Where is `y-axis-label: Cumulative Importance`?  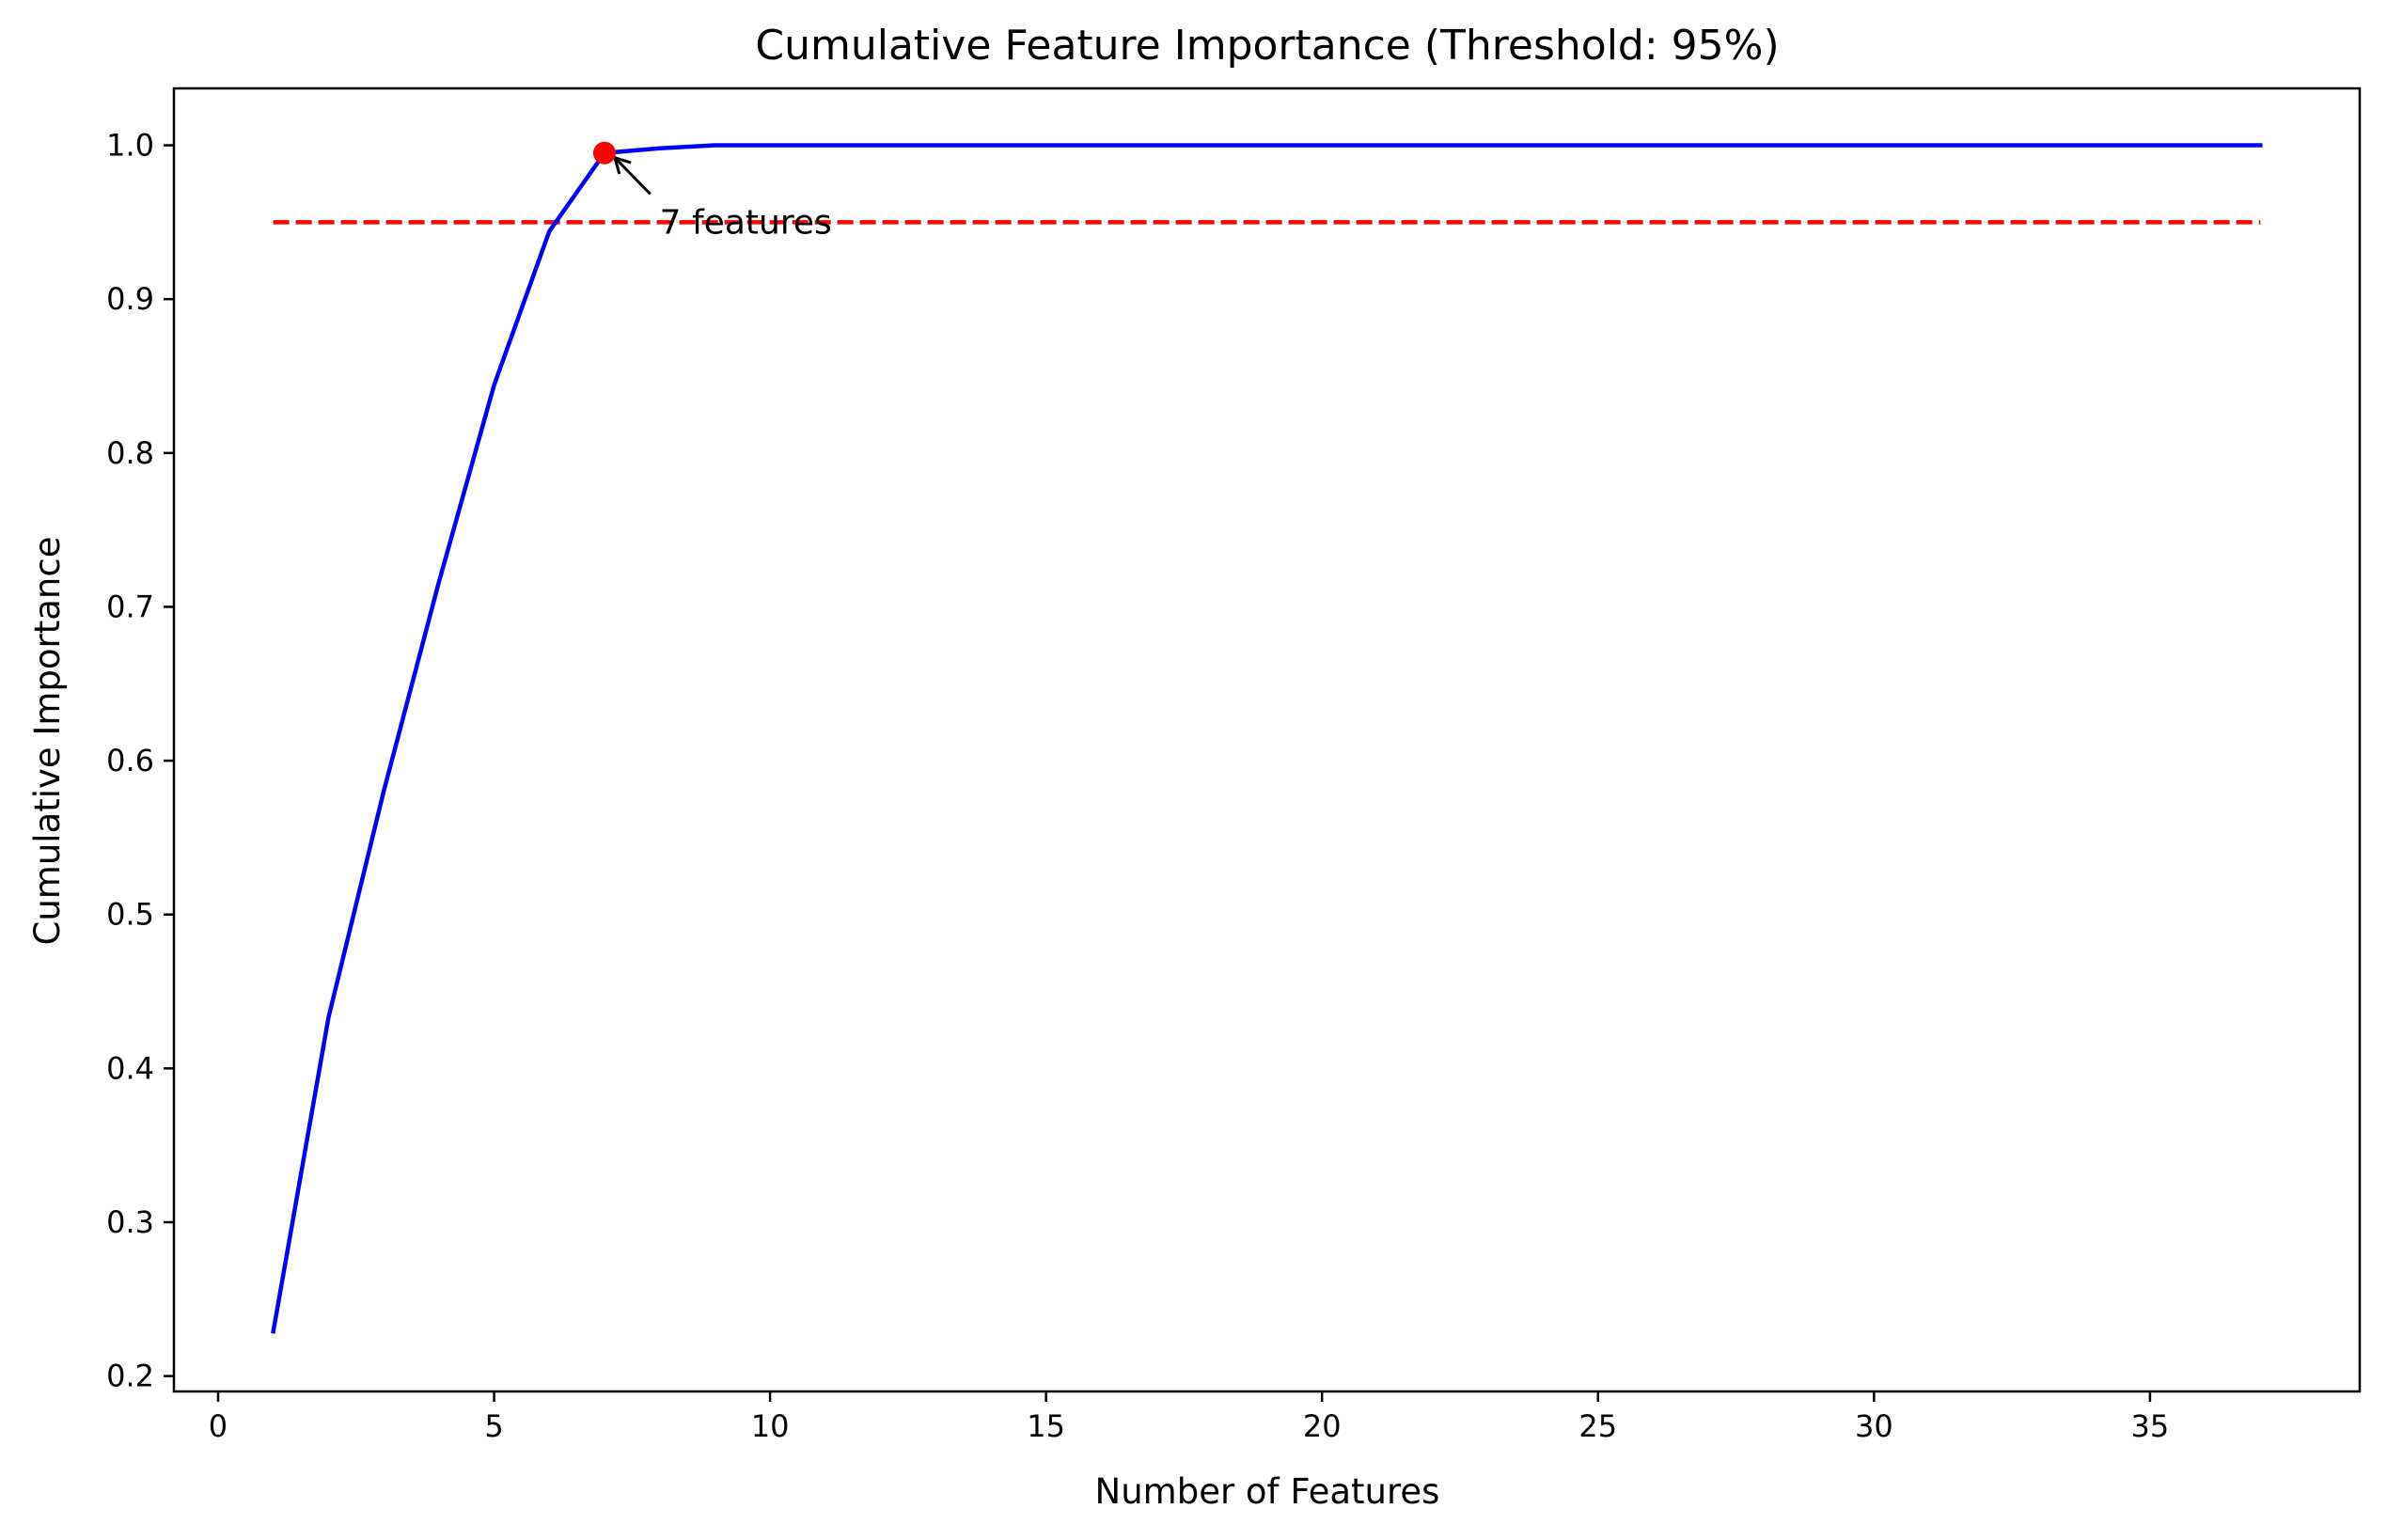 y-axis-label: Cumulative Importance is located at coordinates (47, 741).